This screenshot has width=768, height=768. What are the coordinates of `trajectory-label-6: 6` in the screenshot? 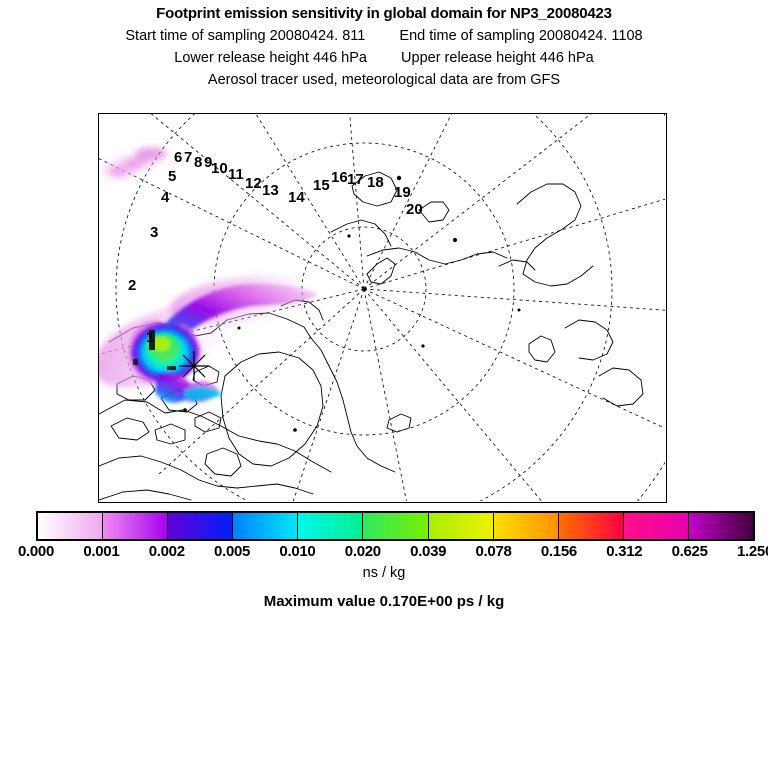 It's located at (178, 157).